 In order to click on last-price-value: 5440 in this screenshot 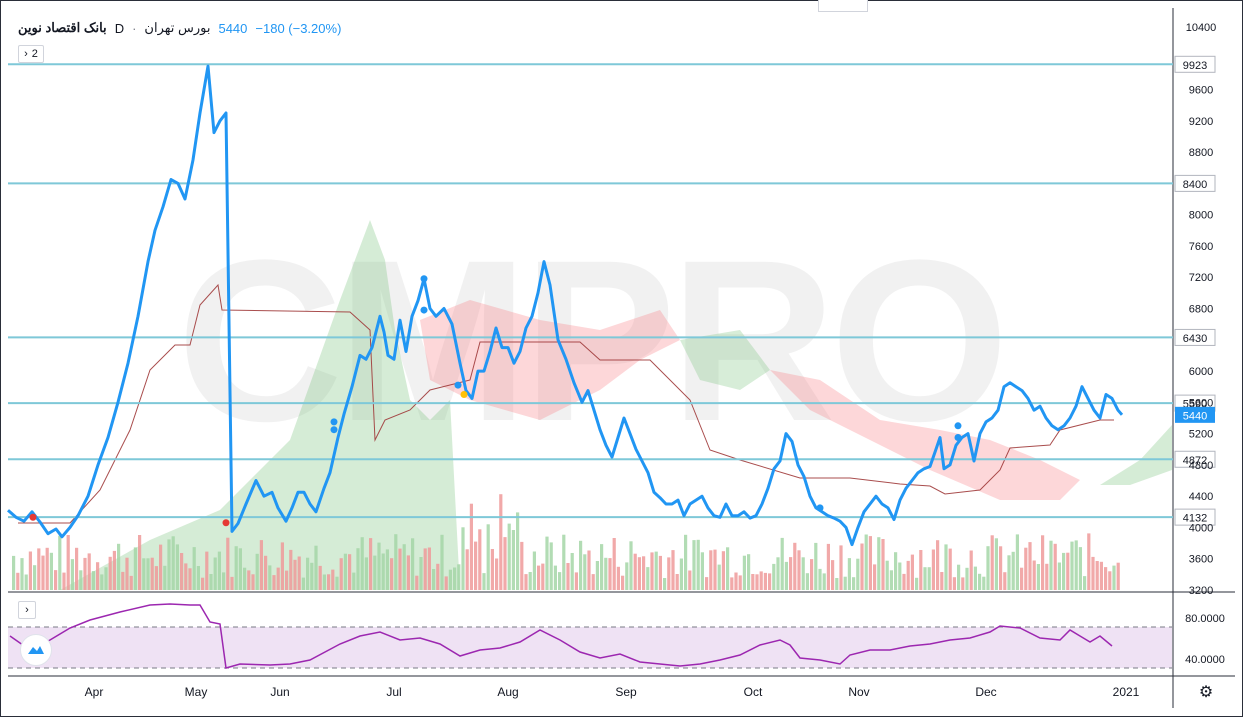, I will do `click(233, 28)`.